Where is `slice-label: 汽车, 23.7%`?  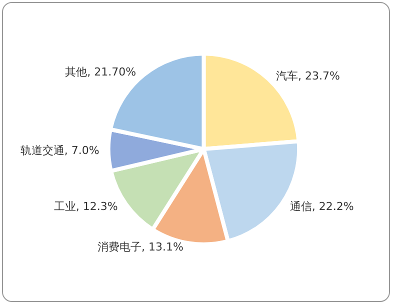 slice-label: 汽车, 23.7% is located at coordinates (308, 75).